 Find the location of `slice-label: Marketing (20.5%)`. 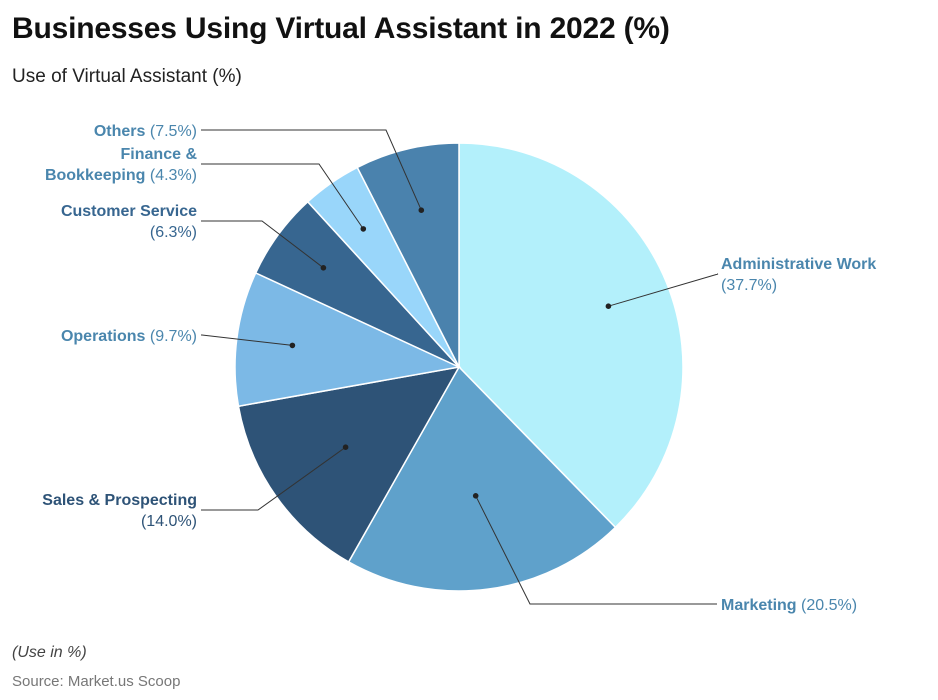

slice-label: Marketing (20.5%) is located at coordinates (789, 605).